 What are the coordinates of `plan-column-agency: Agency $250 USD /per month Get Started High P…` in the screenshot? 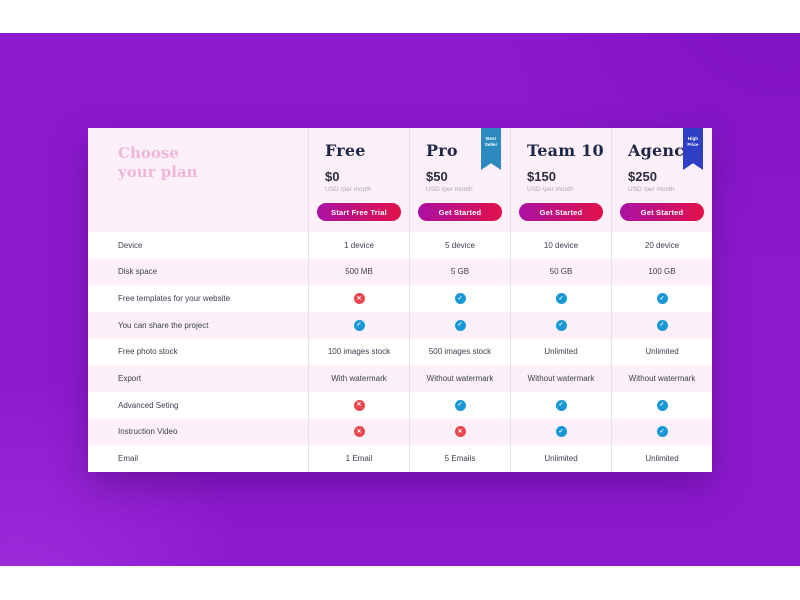 It's located at (661, 300).